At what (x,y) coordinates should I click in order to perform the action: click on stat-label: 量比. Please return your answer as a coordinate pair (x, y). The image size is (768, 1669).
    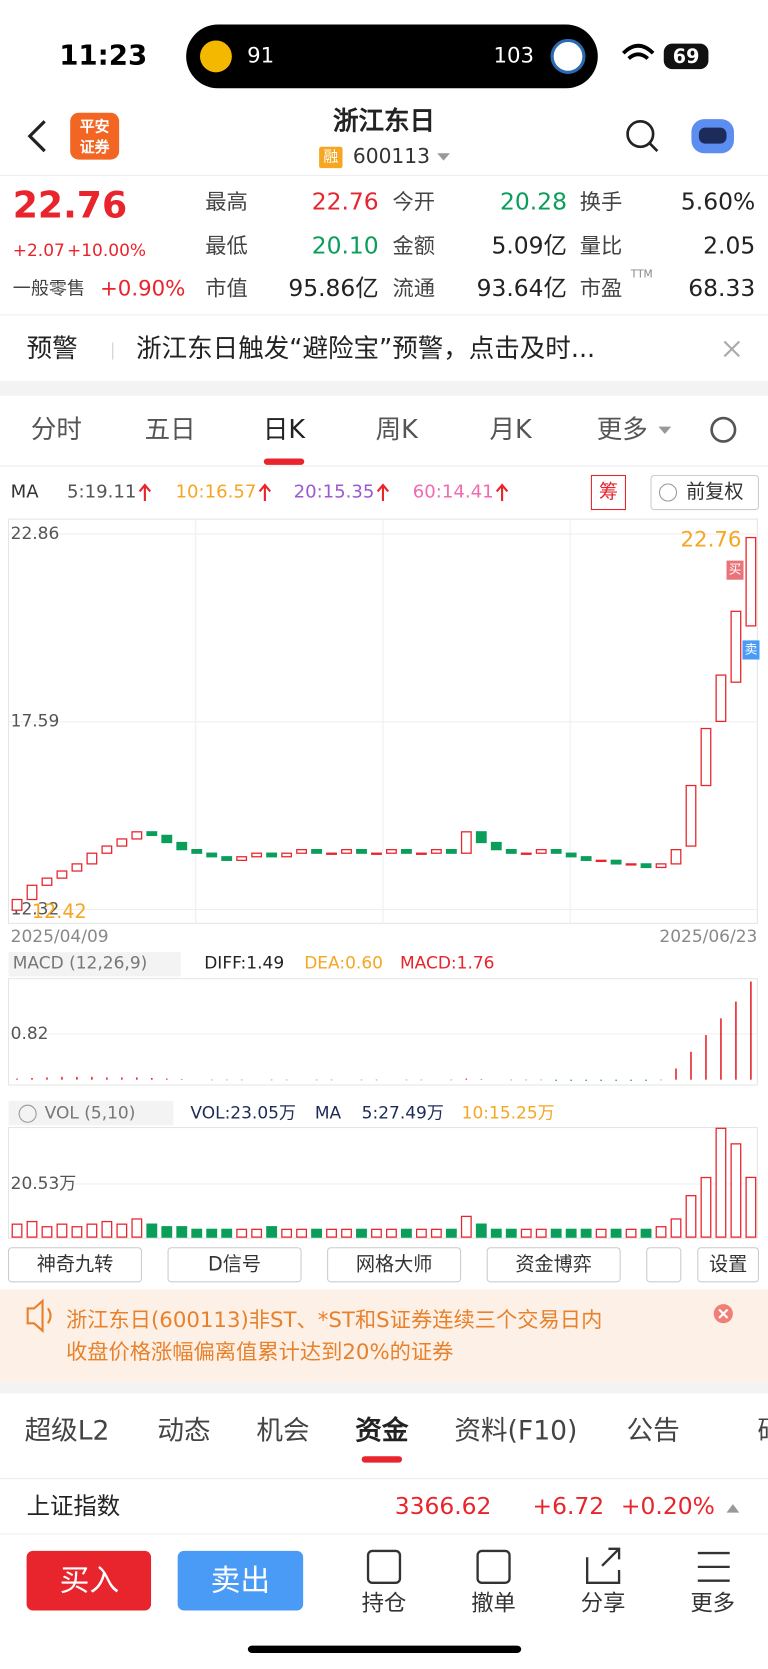
    Looking at the image, I should click on (601, 246).